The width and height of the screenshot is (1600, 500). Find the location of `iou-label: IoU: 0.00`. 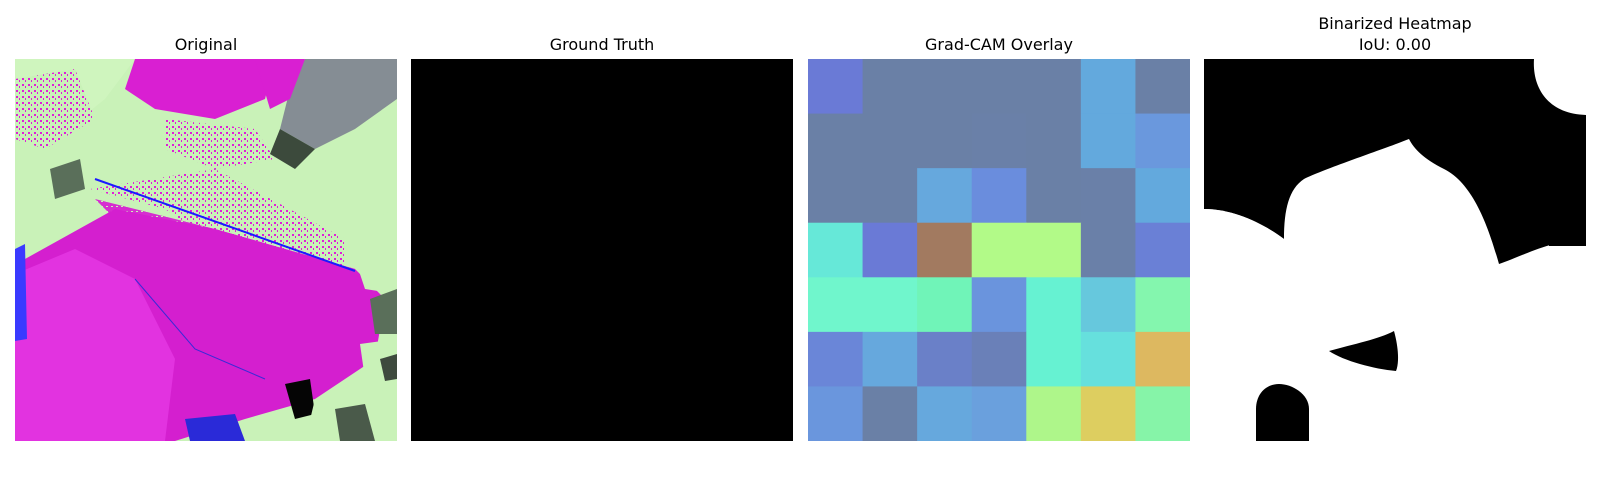

iou-label: IoU: 0.00 is located at coordinates (1395, 44).